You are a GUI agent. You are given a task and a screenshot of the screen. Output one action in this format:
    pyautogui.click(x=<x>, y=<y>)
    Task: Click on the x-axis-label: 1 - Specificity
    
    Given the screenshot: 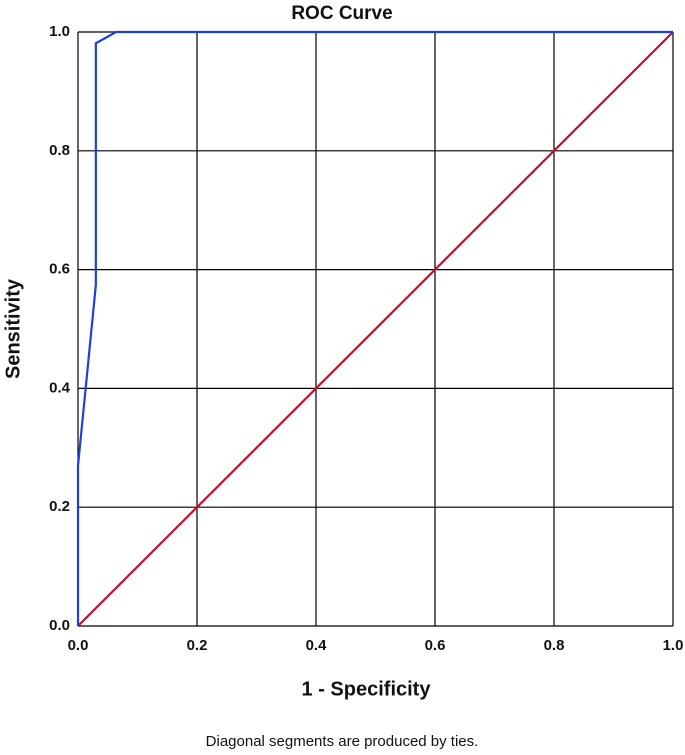 What is the action you would take?
    pyautogui.click(x=367, y=689)
    